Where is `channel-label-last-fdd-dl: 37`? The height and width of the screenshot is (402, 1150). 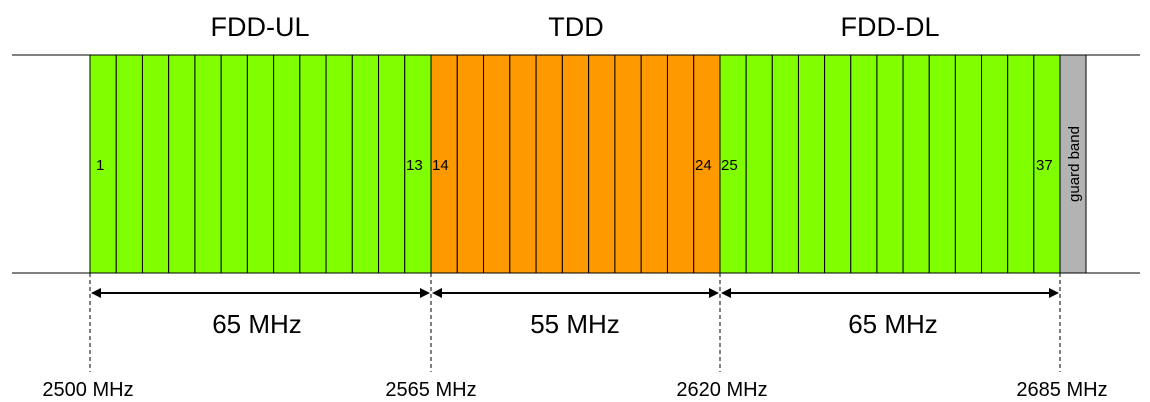
channel-label-last-fdd-dl: 37 is located at coordinates (1044, 165).